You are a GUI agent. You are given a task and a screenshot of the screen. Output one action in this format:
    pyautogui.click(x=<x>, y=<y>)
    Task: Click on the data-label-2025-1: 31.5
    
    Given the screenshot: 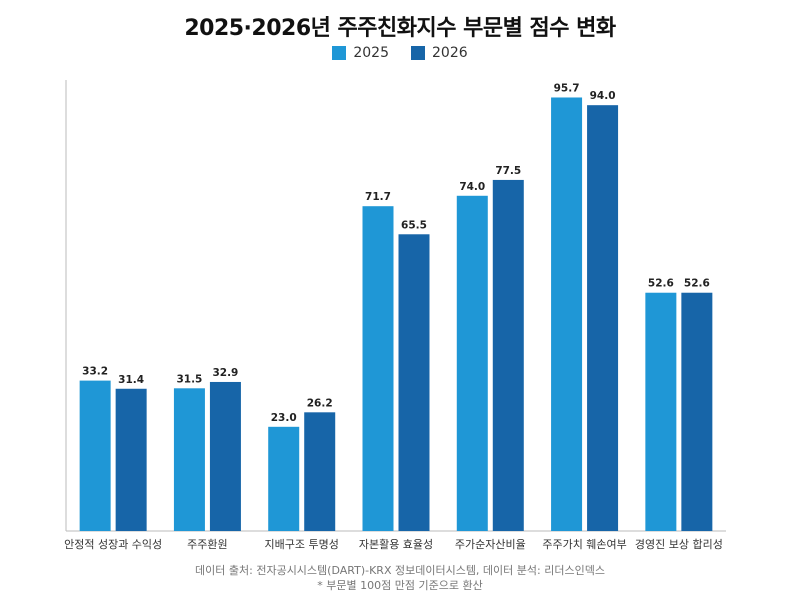 What is the action you would take?
    pyautogui.click(x=189, y=379)
    